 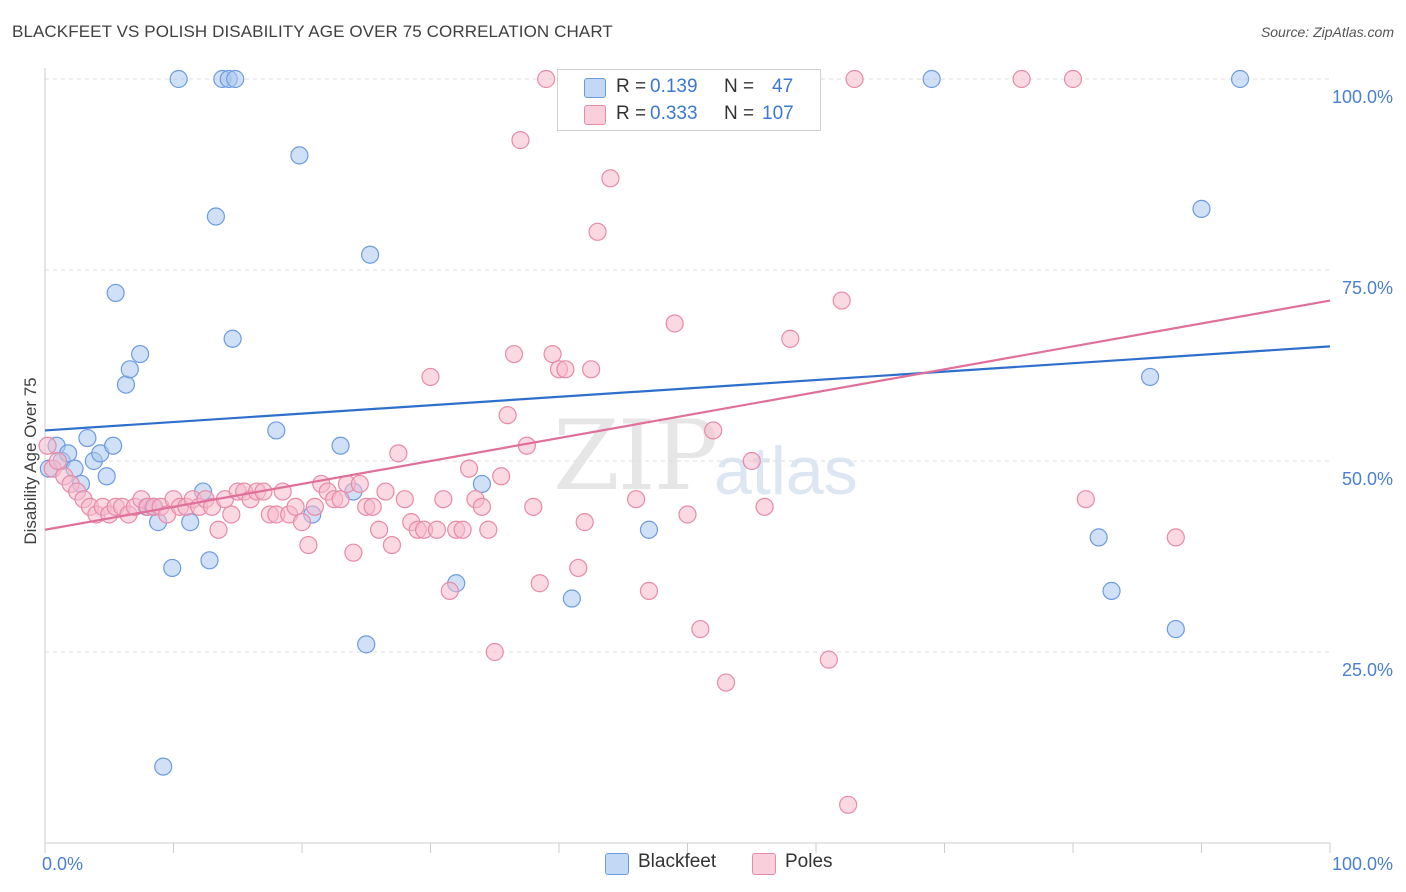 What do you see at coordinates (783, 86) in the screenshot?
I see `legend-n-value: 47` at bounding box center [783, 86].